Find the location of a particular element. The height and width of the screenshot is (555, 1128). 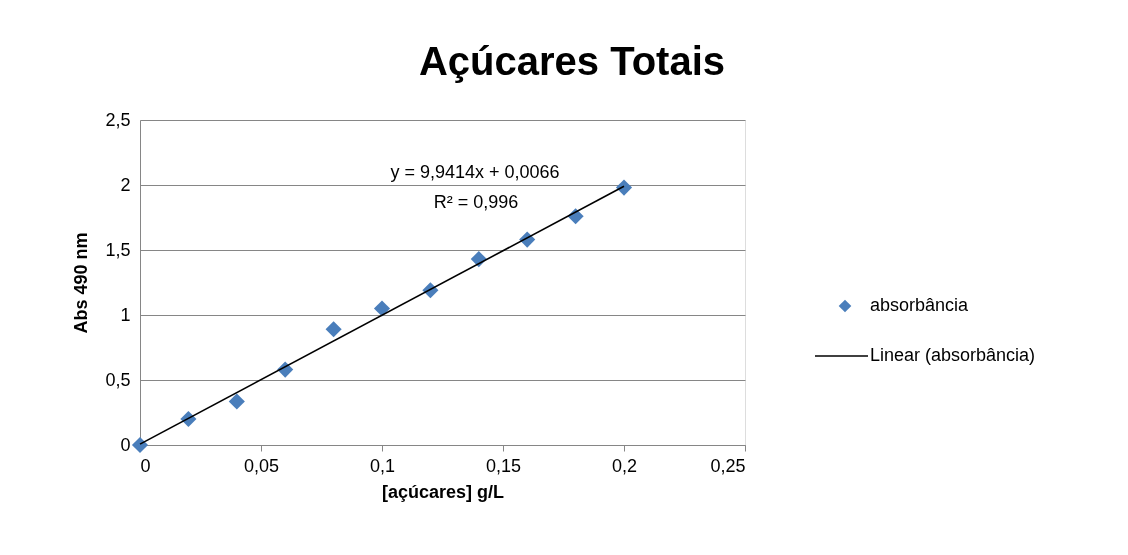

y-tick-label: 2 is located at coordinates (125, 184).